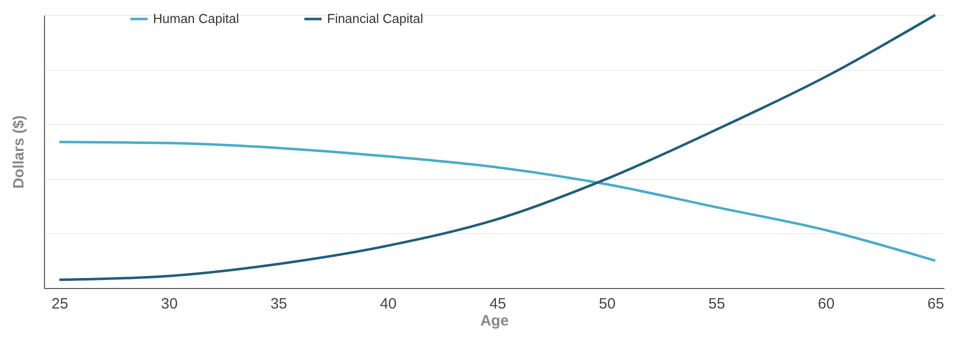  Describe the element at coordinates (388, 304) in the screenshot. I see `x-tick-label: 40` at that location.